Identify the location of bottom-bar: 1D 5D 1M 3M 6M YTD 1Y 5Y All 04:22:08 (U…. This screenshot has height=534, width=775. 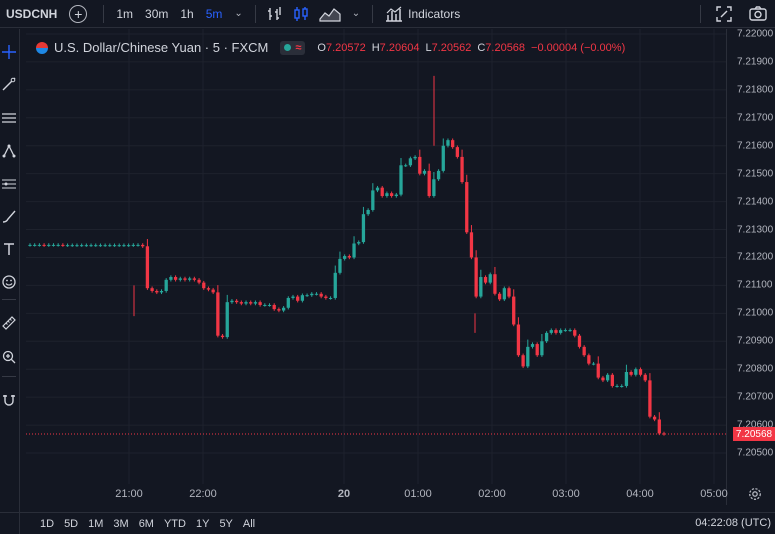
(387, 523).